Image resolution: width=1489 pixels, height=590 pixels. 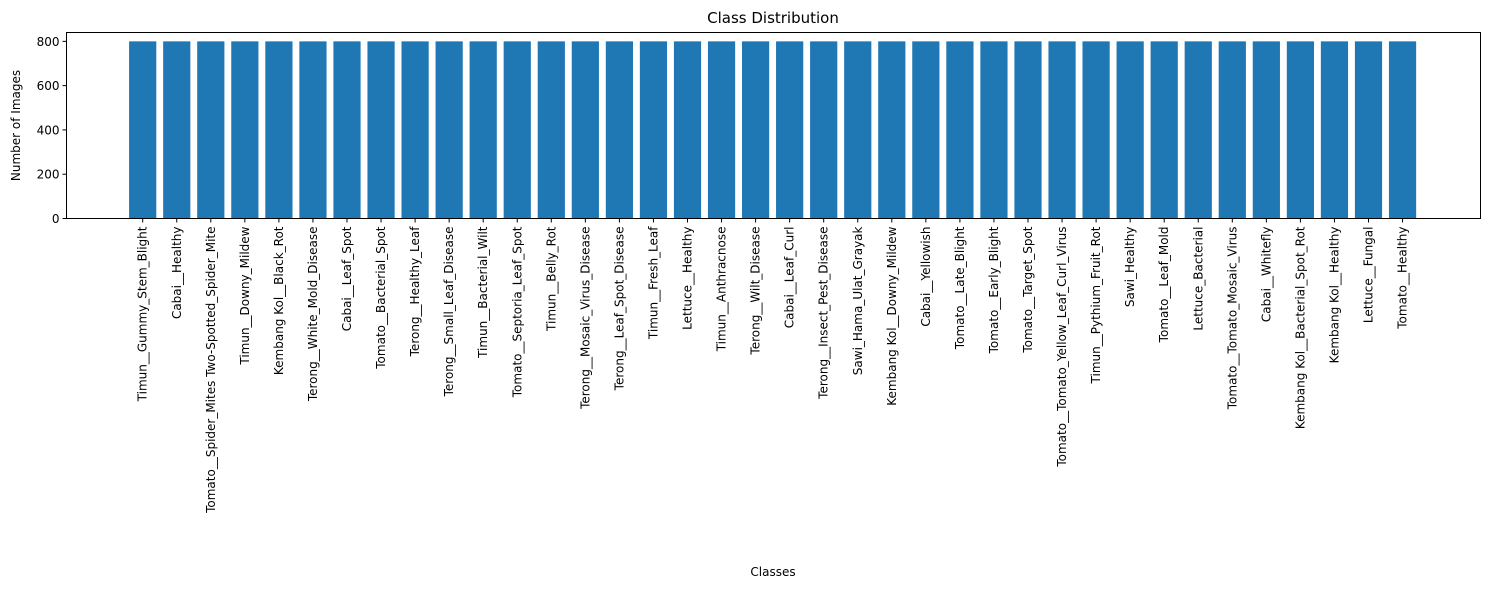 What do you see at coordinates (1334, 295) in the screenshot?
I see `x-tick-label: Kembang Kol__Healthy` at bounding box center [1334, 295].